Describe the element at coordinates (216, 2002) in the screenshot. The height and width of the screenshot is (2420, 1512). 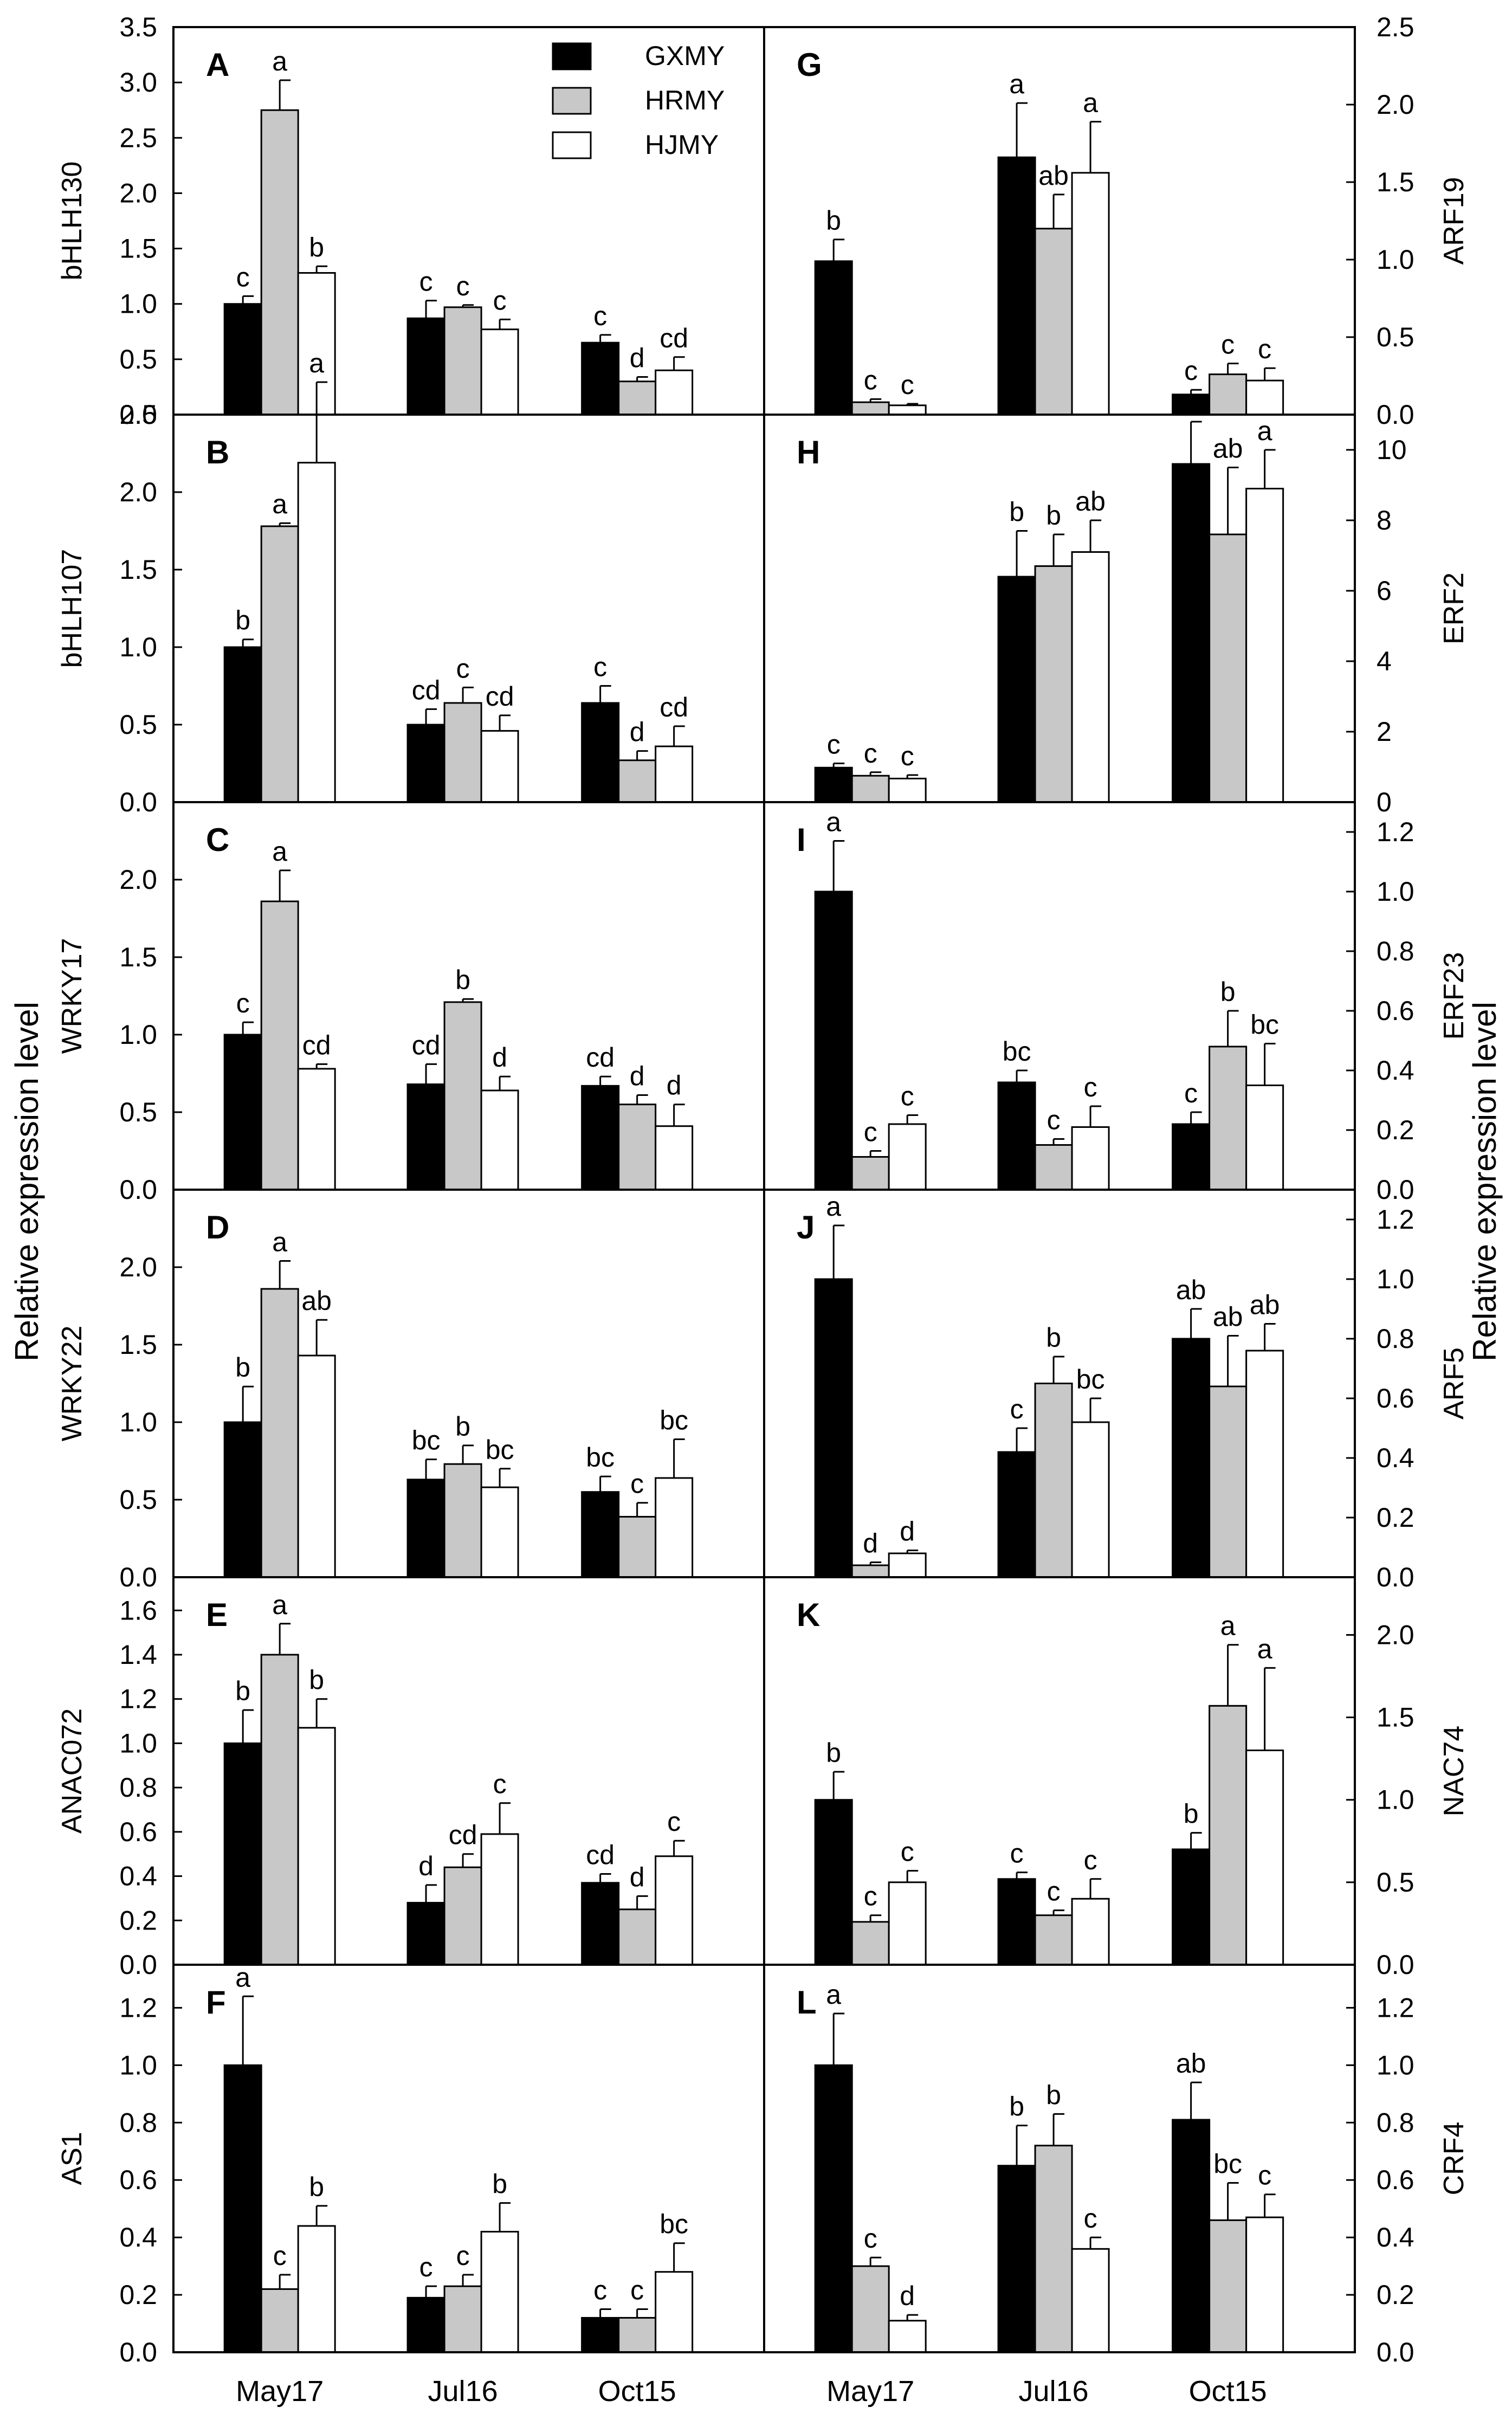
I see `panel-letter: F` at that location.